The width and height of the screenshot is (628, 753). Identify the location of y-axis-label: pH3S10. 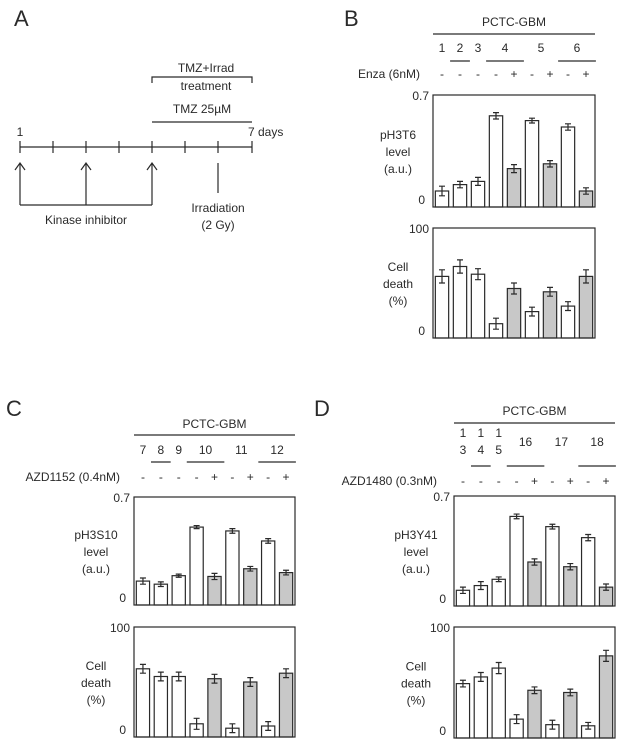
(96, 535).